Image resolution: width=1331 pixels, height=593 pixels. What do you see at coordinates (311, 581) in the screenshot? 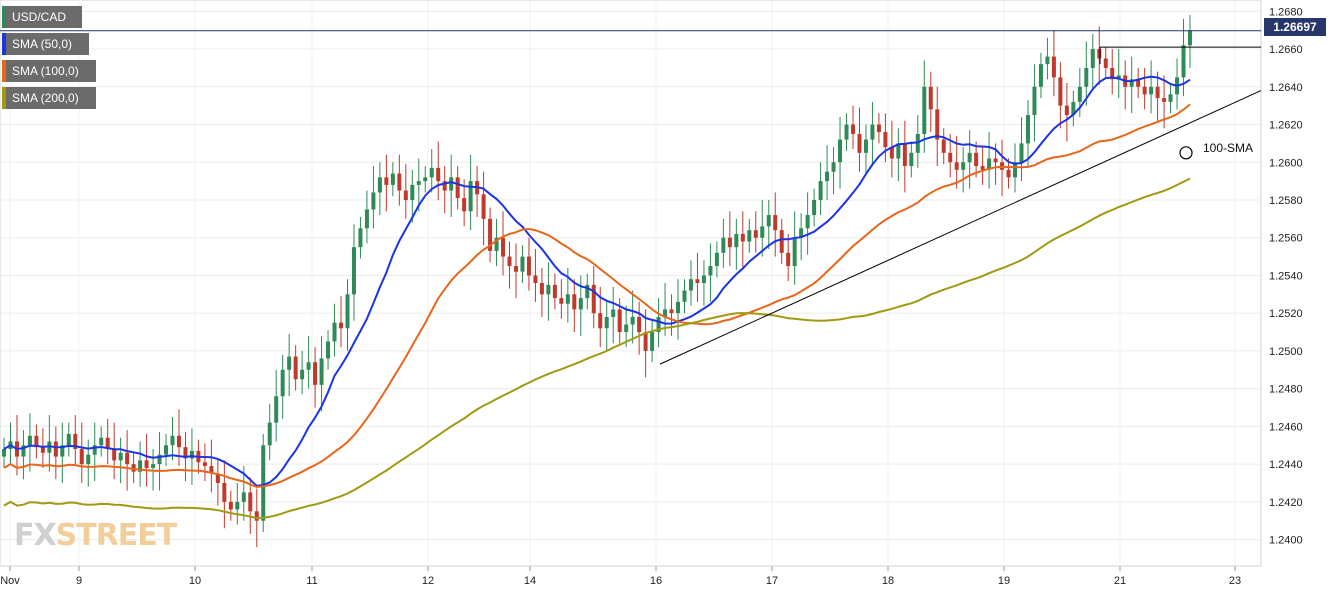
I see `x-tick-label: 11` at bounding box center [311, 581].